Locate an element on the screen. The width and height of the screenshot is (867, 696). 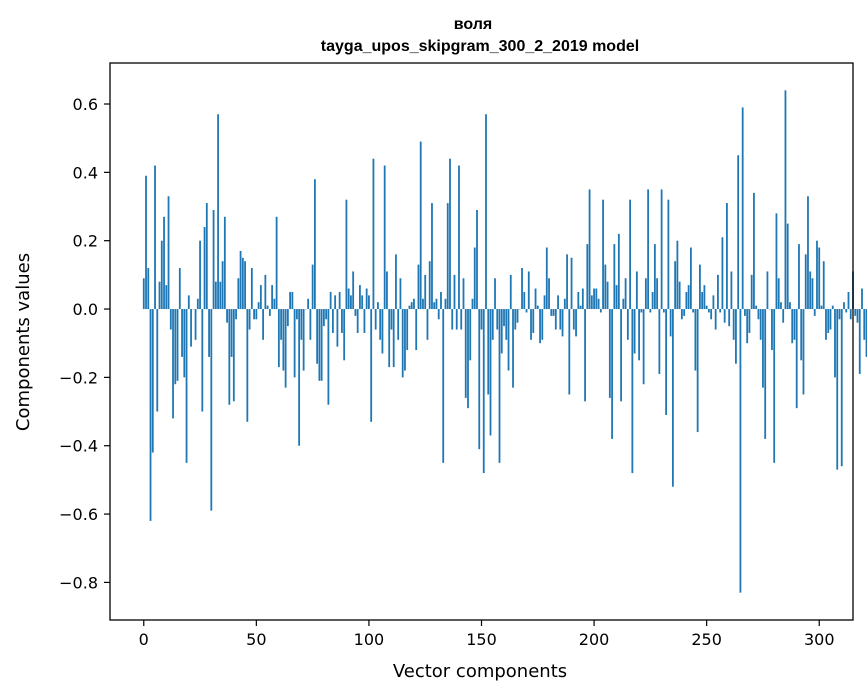
y-tick-label: −0.2 is located at coordinates (78, 377).